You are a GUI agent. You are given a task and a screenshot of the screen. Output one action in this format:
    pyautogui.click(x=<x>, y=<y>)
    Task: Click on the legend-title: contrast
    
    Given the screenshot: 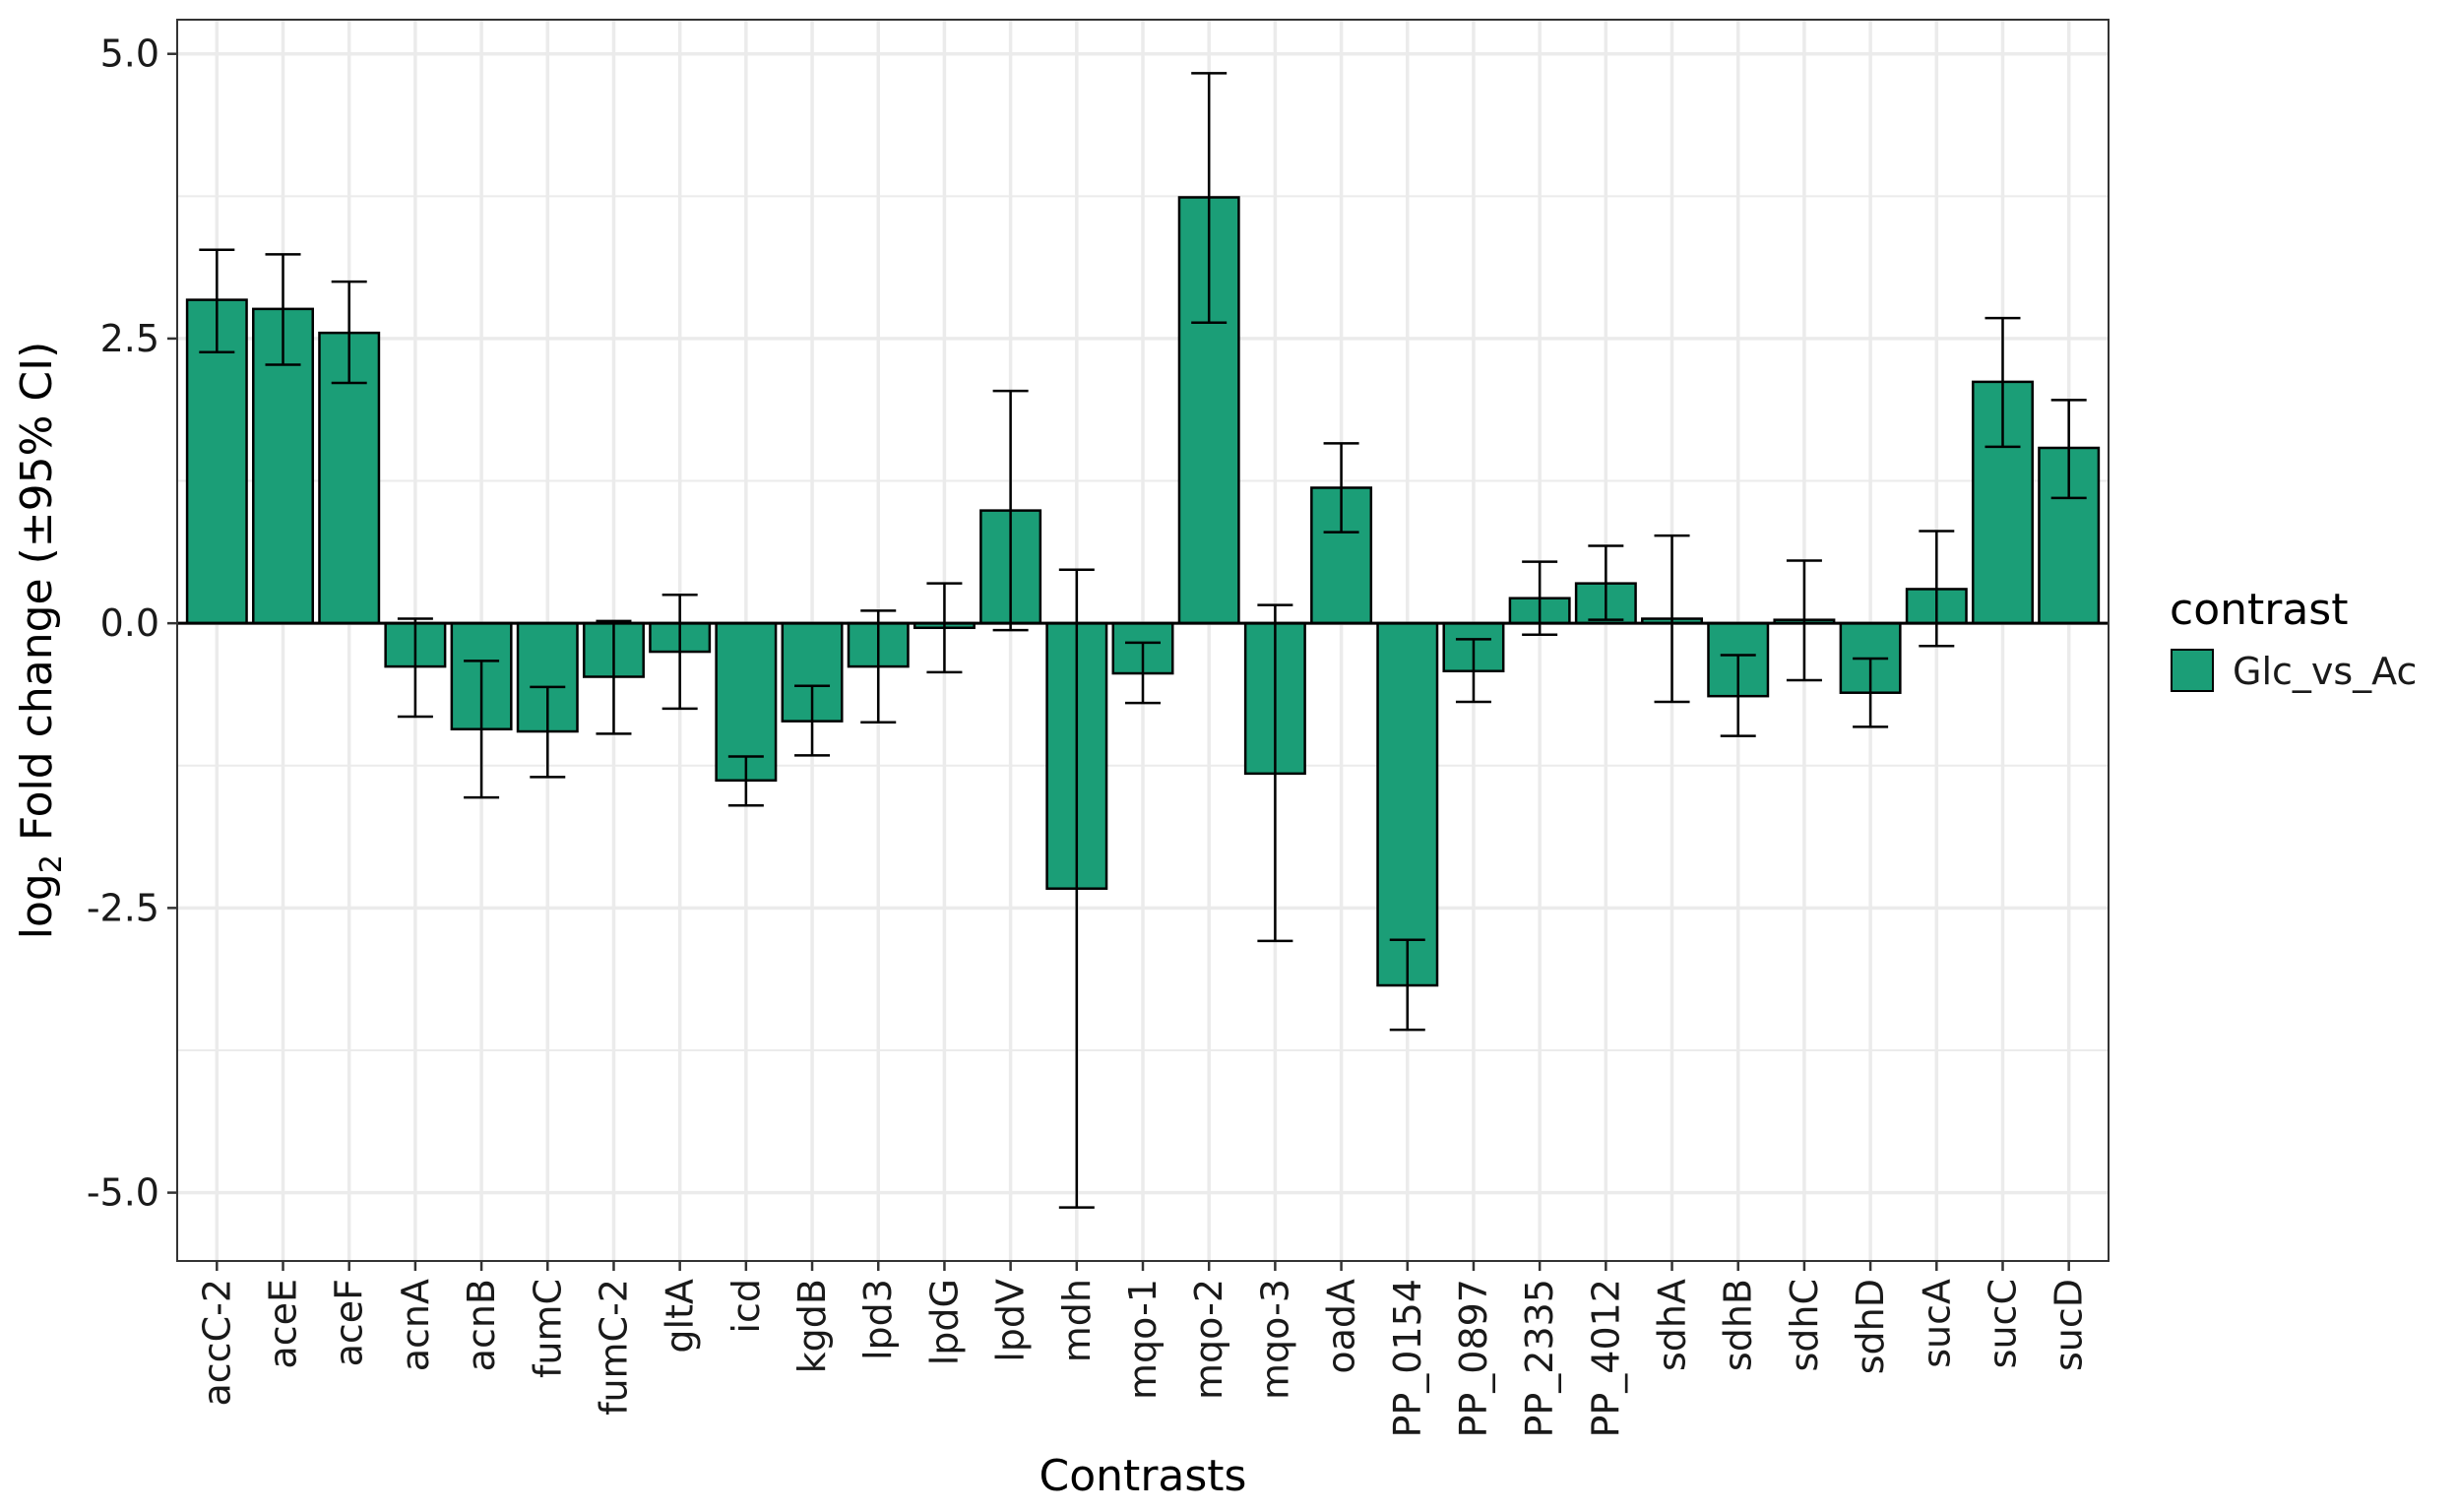 What is the action you would take?
    pyautogui.click(x=2259, y=610)
    